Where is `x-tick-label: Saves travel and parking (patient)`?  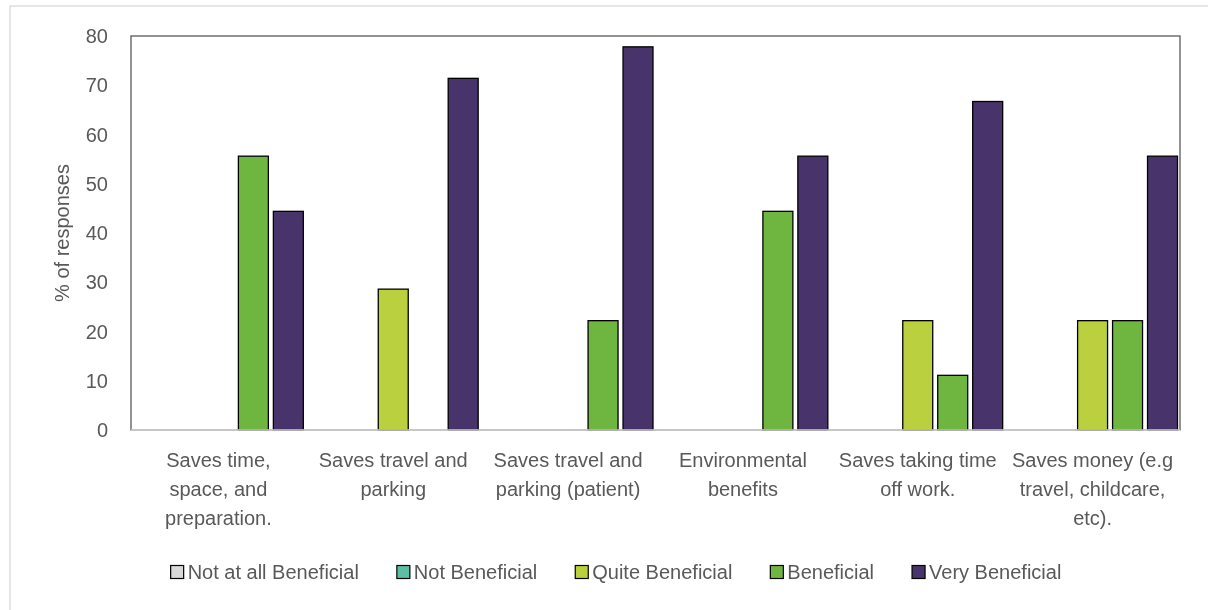 x-tick-label: Saves travel and parking (patient) is located at coordinates (568, 474).